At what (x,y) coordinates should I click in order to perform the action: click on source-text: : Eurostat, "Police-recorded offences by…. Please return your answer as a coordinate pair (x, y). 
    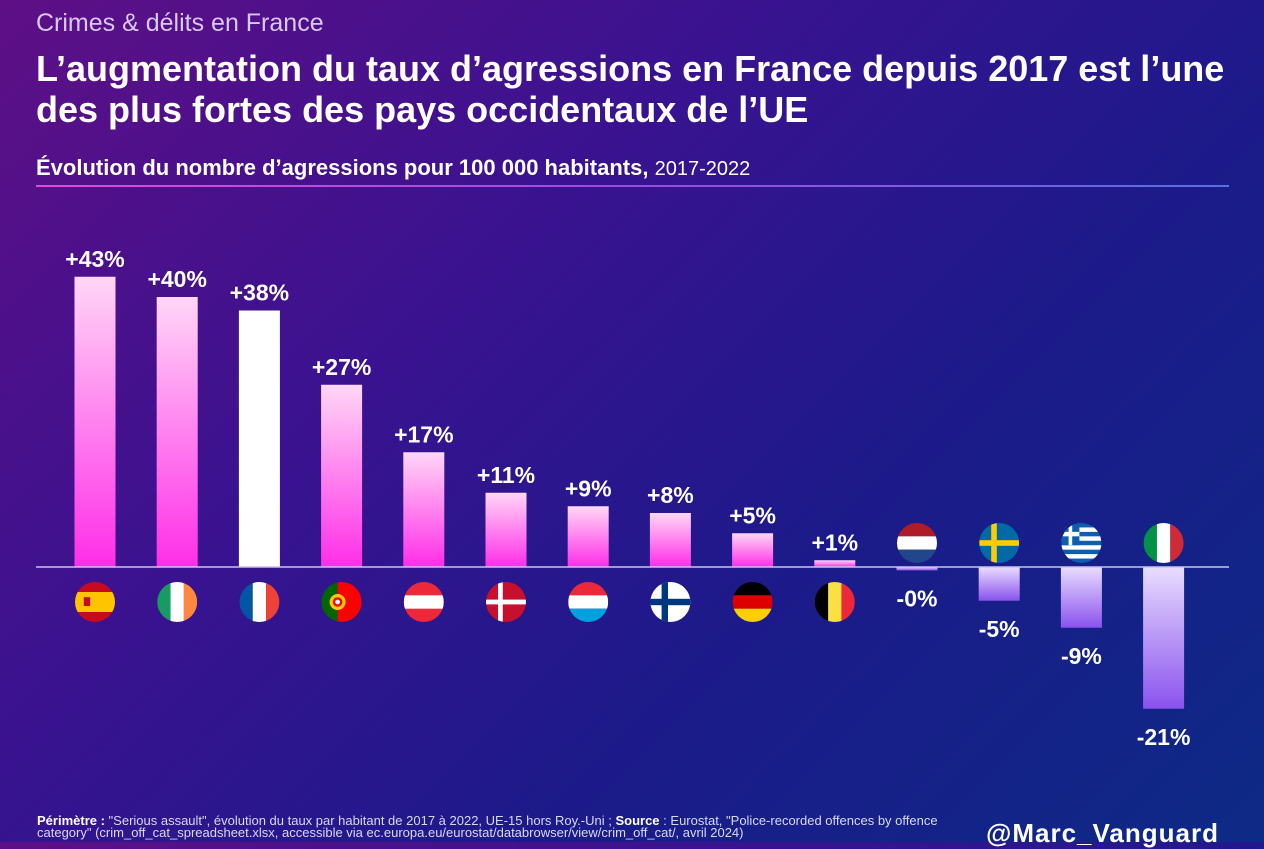
    Looking at the image, I should click on (487, 826).